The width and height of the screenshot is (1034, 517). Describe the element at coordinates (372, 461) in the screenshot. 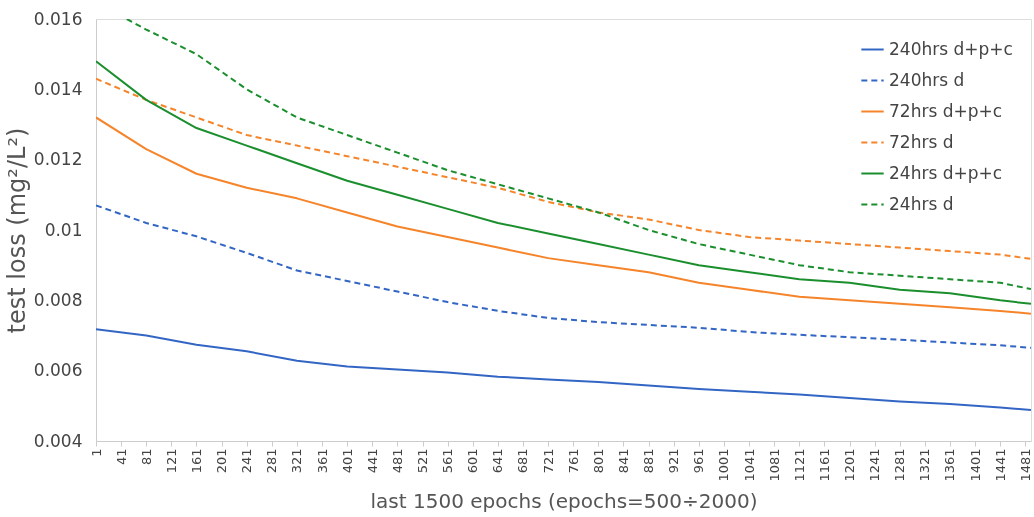

I see `x-tick-label: 441` at that location.